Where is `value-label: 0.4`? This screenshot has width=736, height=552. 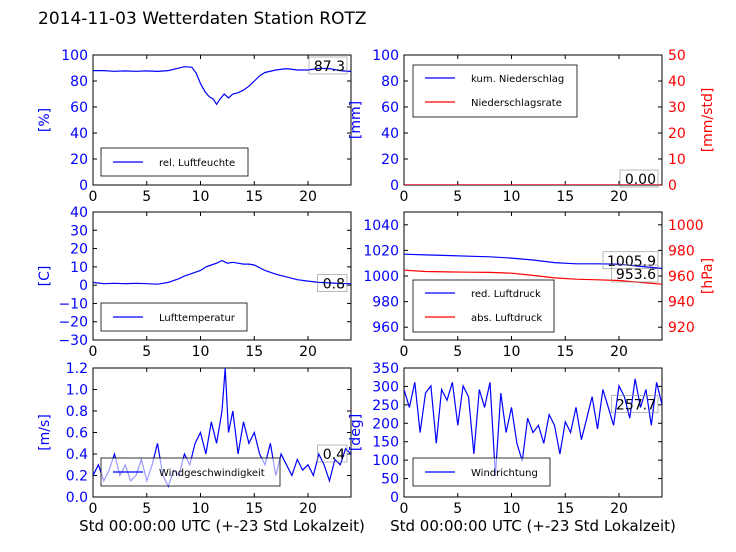
value-label: 0.4 is located at coordinates (334, 455).